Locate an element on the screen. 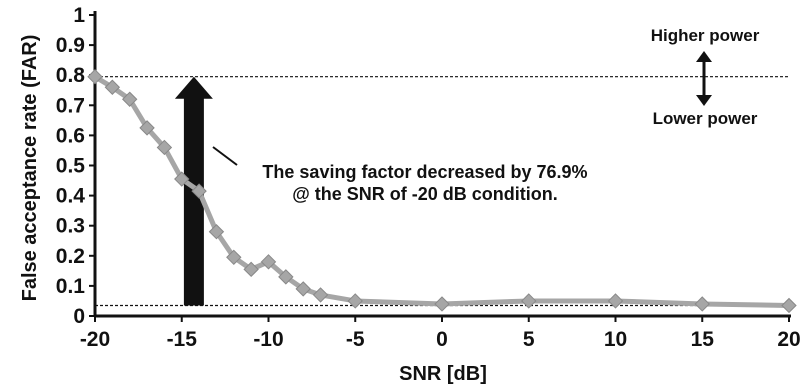 The width and height of the screenshot is (812, 385). saving-annotation-line1: The saving factor decreased by 76.9% is located at coordinates (424, 172).